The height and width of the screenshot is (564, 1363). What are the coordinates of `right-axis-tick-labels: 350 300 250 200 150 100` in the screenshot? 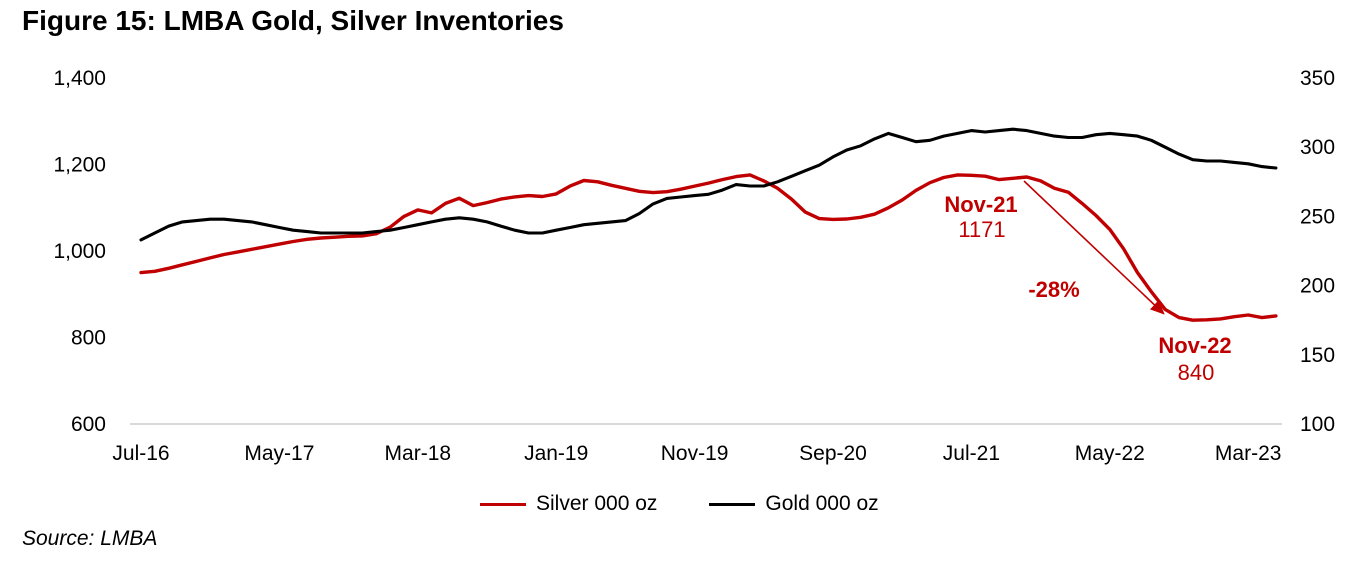 It's located at (1317, 251).